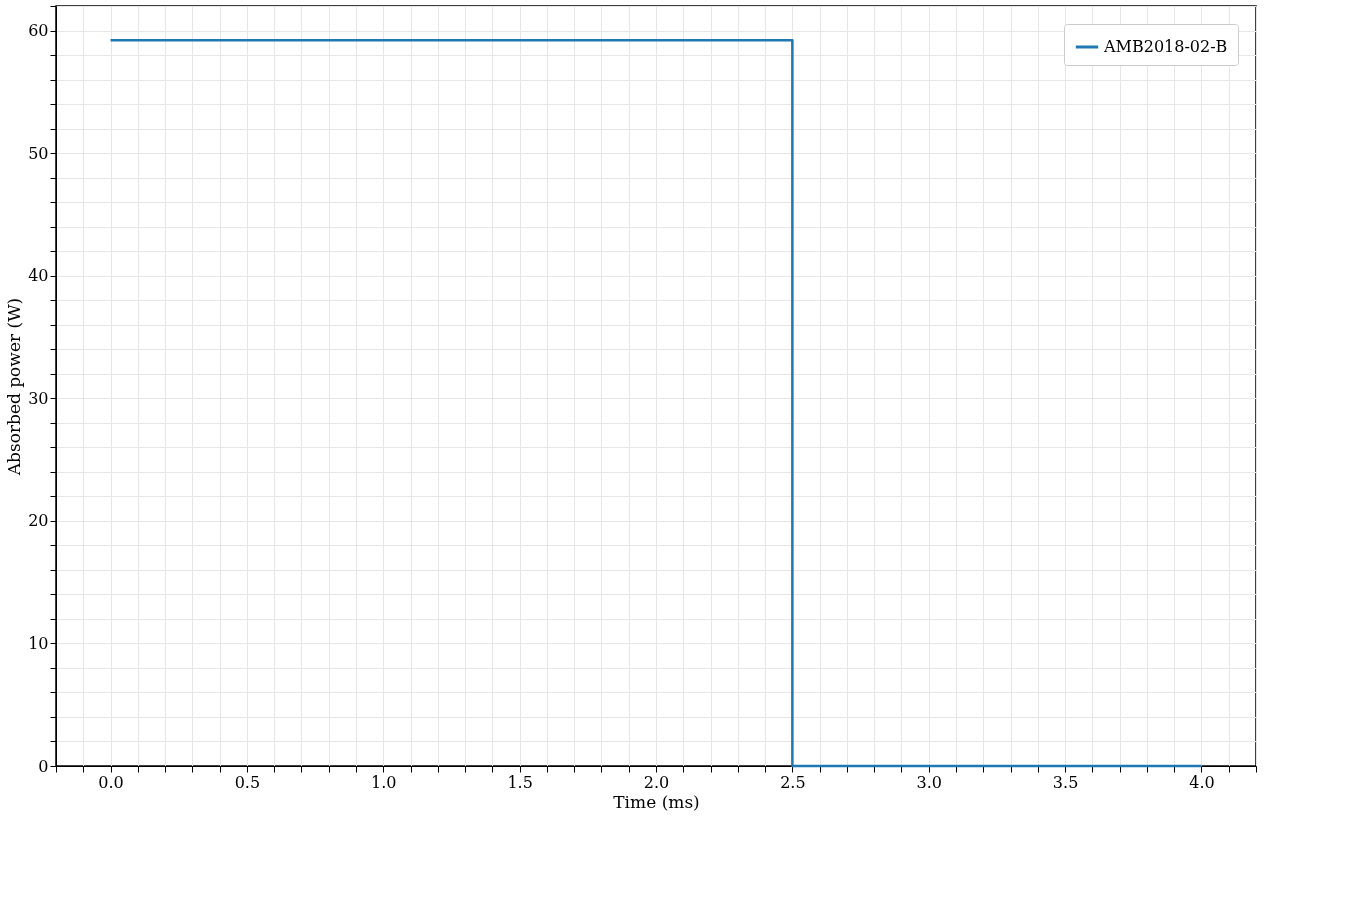 The width and height of the screenshot is (1350, 900). I want to click on legend-label: AMB2018-02-B, so click(1165, 46).